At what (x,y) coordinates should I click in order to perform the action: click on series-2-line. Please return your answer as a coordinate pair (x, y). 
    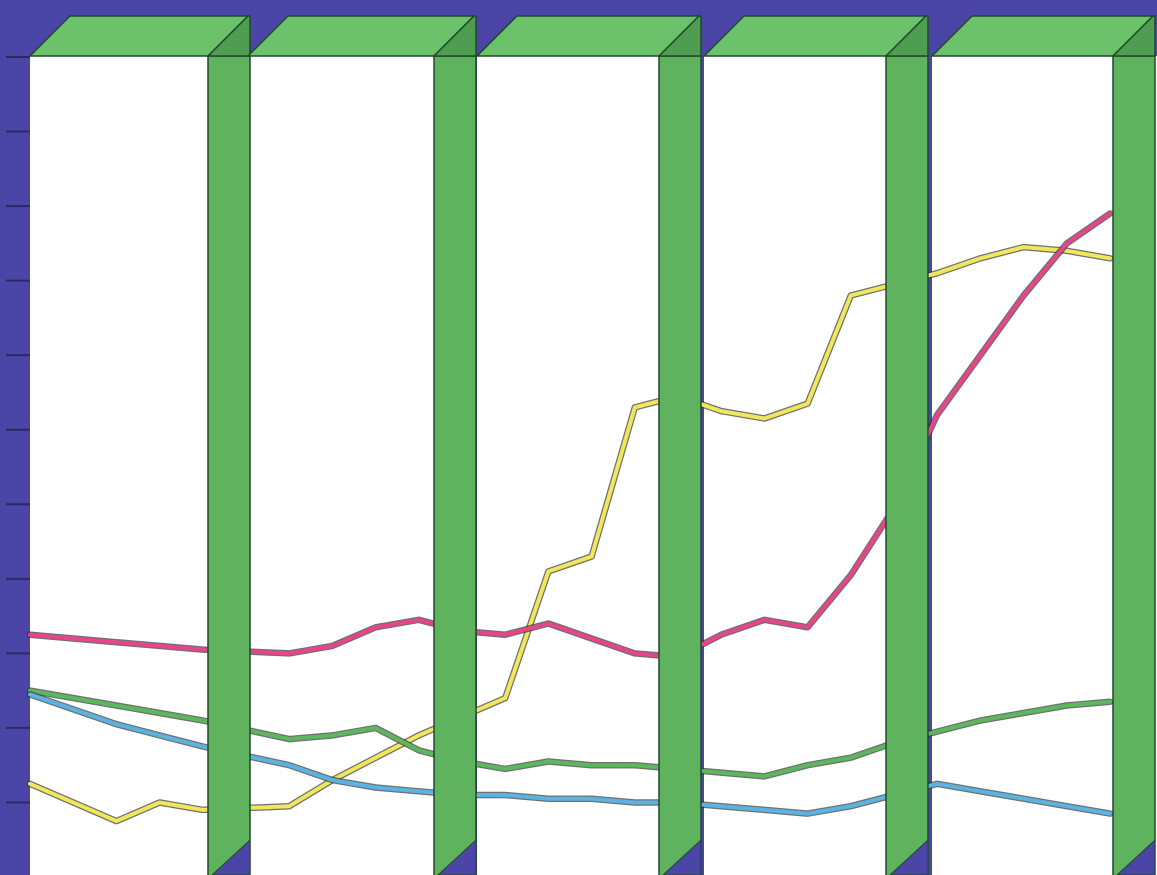
    Looking at the image, I should click on (570, 733).